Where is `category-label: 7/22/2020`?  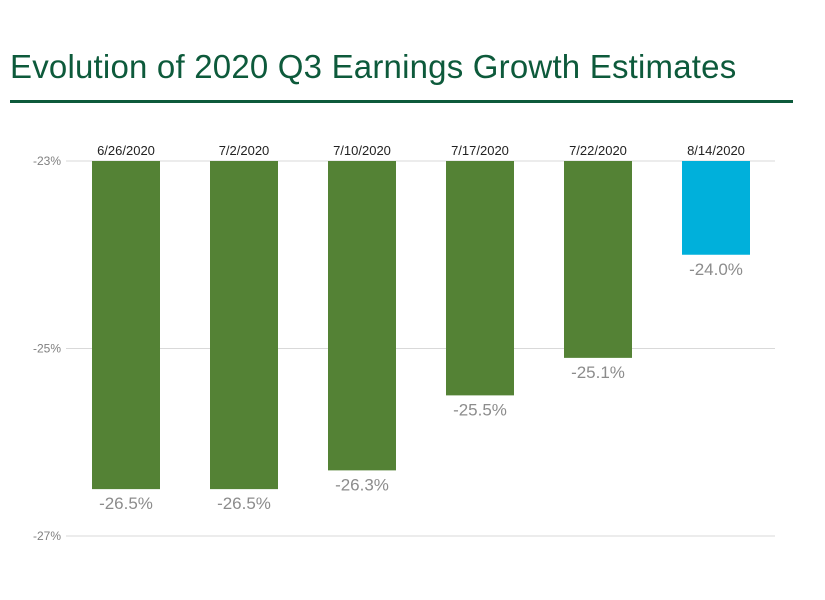 category-label: 7/22/2020 is located at coordinates (598, 150).